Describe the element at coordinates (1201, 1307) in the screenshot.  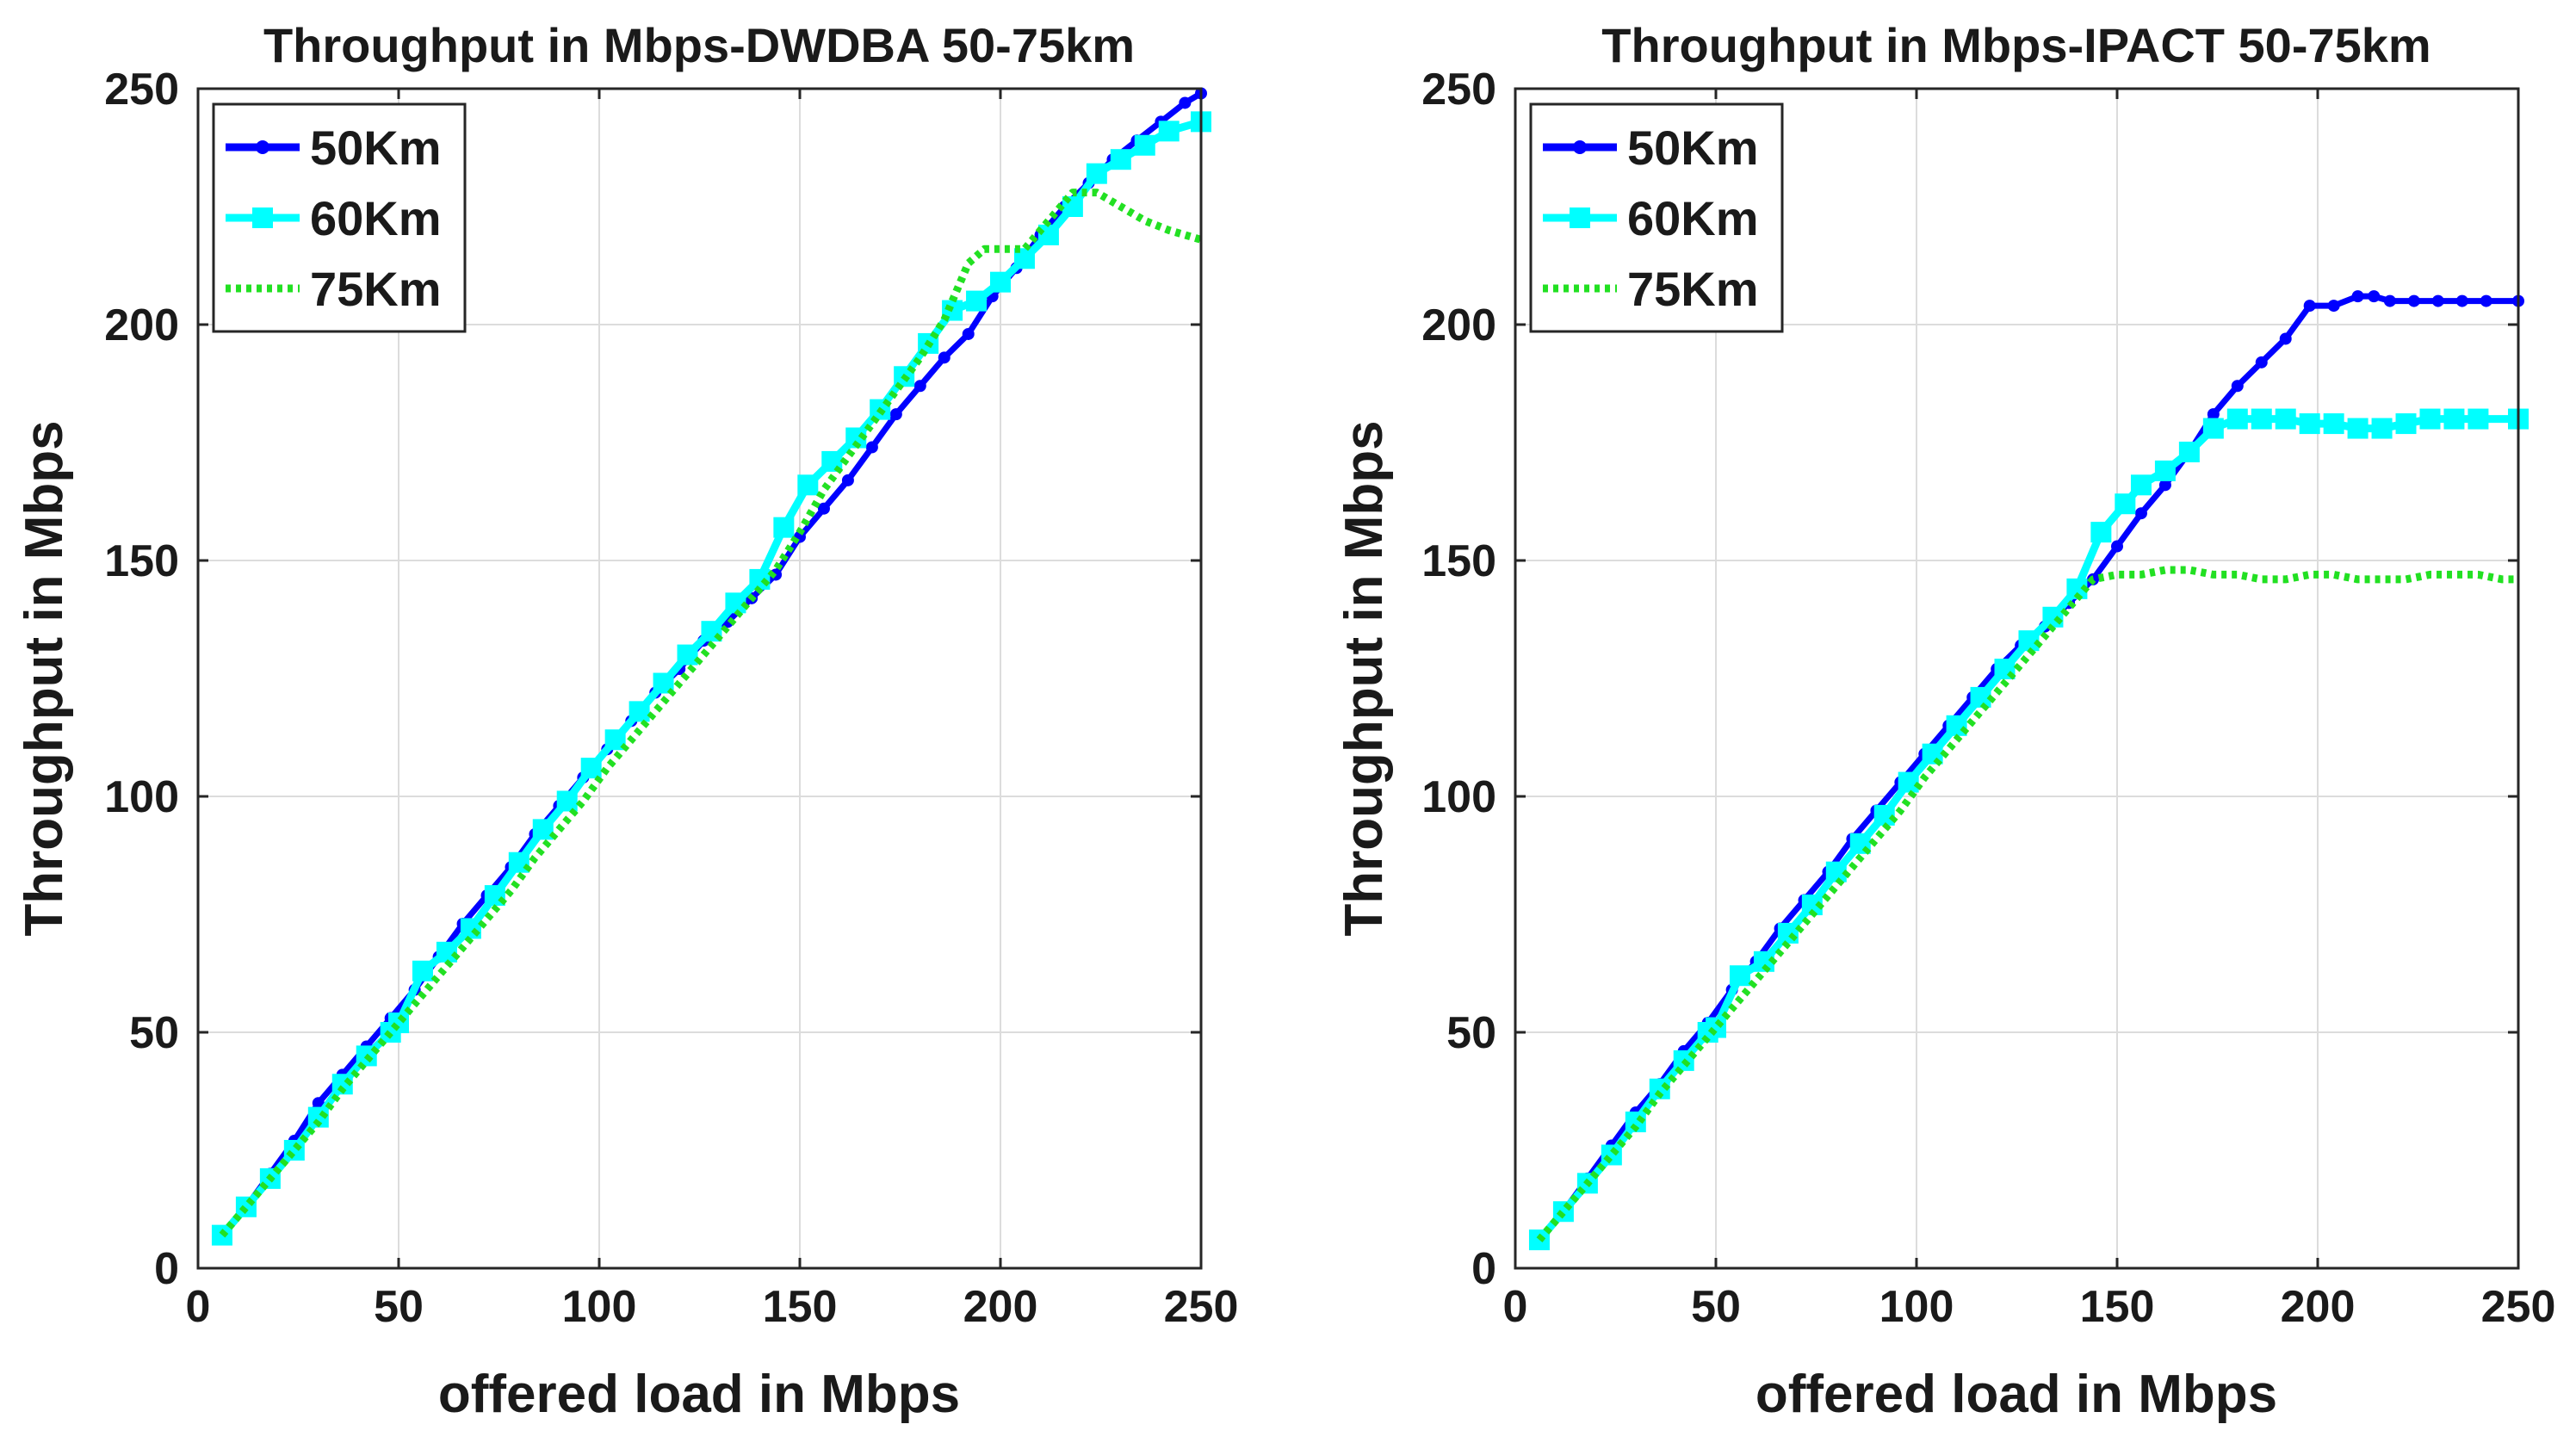
I see `x-tick-label: 250` at that location.